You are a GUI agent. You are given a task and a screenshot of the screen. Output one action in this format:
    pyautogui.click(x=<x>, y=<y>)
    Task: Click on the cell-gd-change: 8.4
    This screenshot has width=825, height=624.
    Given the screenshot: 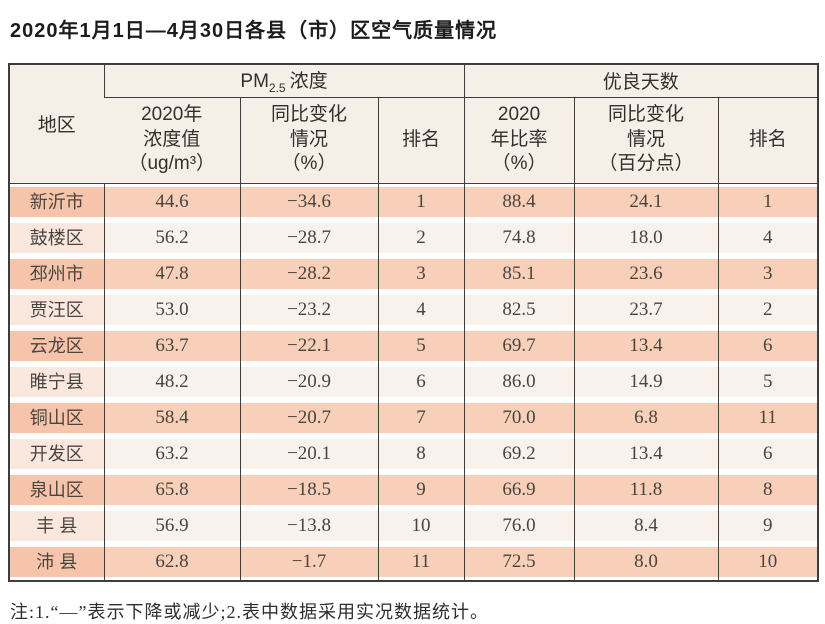 What is the action you would take?
    pyautogui.click(x=646, y=525)
    